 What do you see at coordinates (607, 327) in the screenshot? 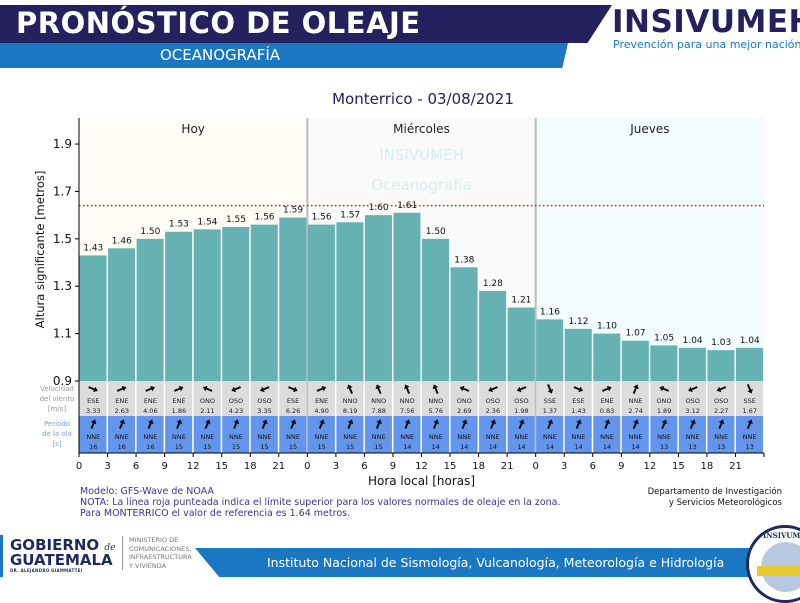
I see `bar-value-label: 1.10` at bounding box center [607, 327].